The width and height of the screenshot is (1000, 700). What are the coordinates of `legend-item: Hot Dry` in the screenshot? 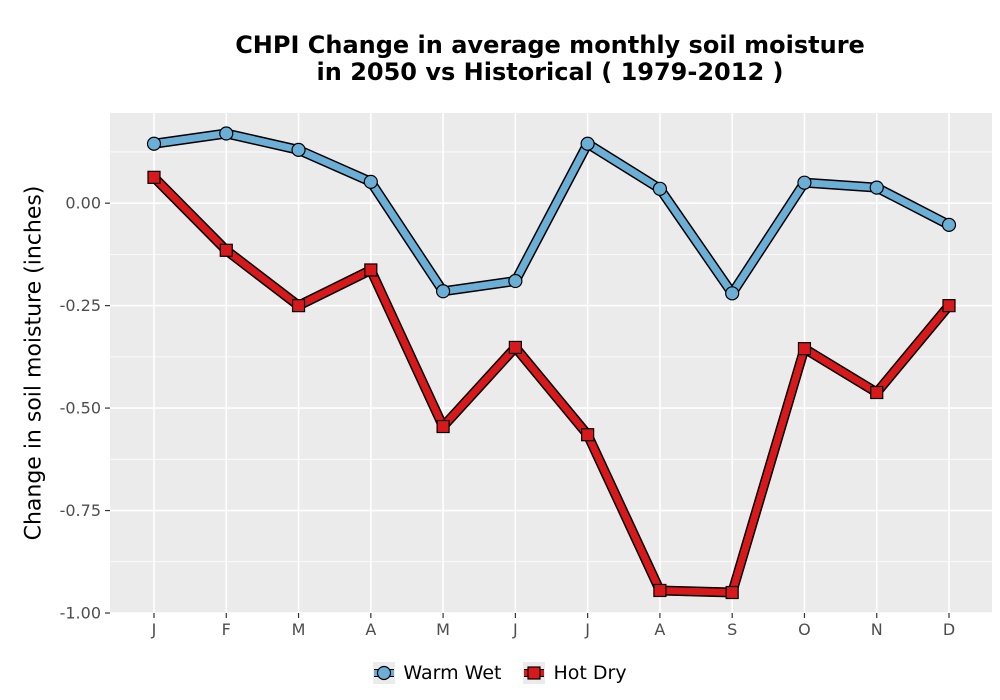 It's located at (575, 673).